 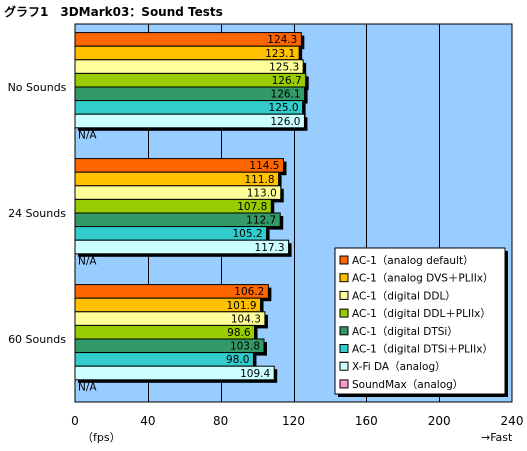 What do you see at coordinates (423, 279) in the screenshot?
I see `legend-label: AC-1（analog DVS＋PLIIx）` at bounding box center [423, 279].